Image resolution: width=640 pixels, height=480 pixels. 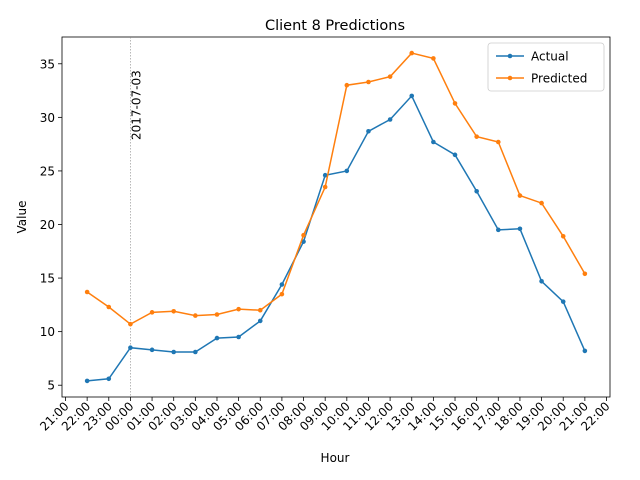 I want to click on y-tick-label: 5, so click(x=51, y=386).